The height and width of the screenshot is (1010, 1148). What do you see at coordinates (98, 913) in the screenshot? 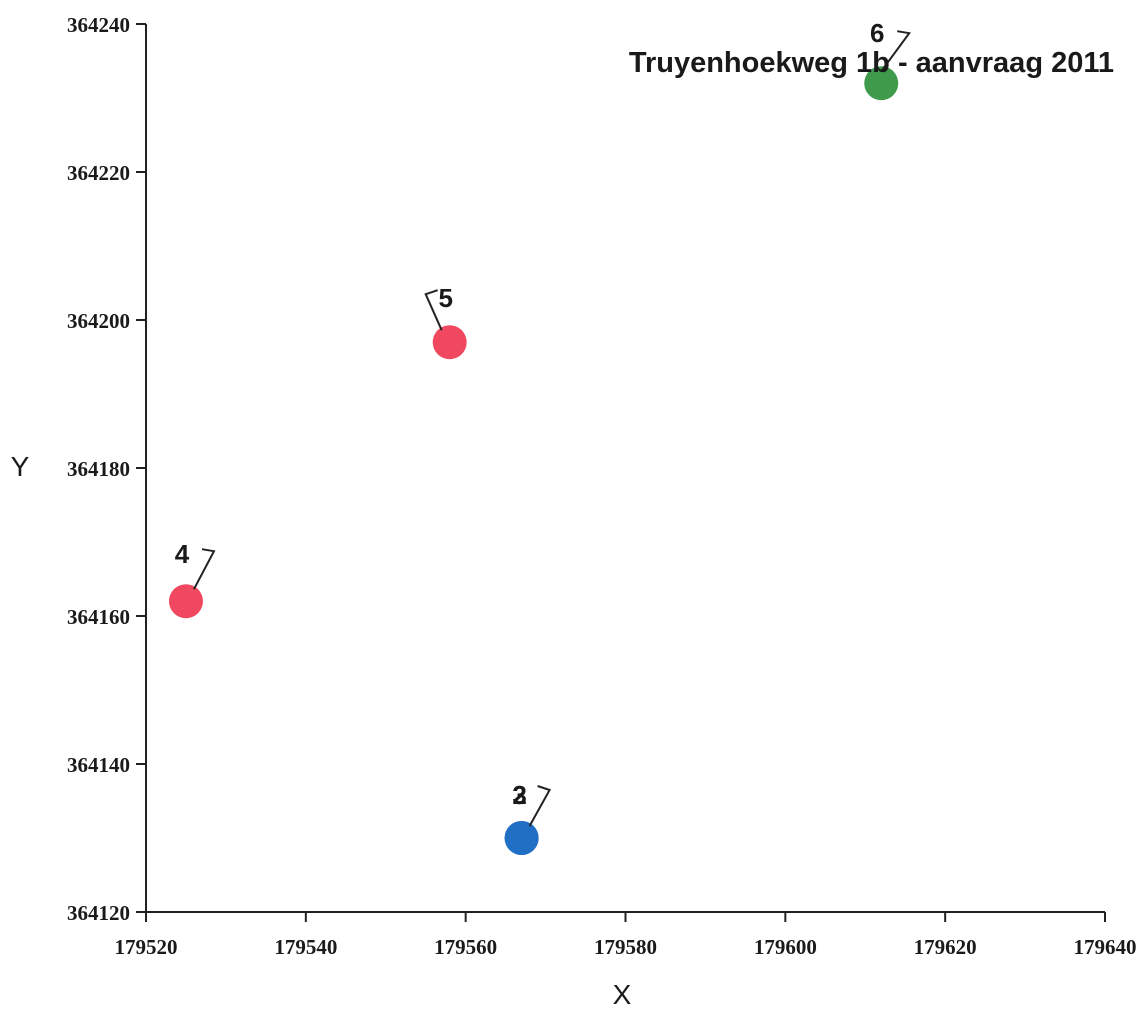
I see `y-tick-label: 364120` at bounding box center [98, 913].